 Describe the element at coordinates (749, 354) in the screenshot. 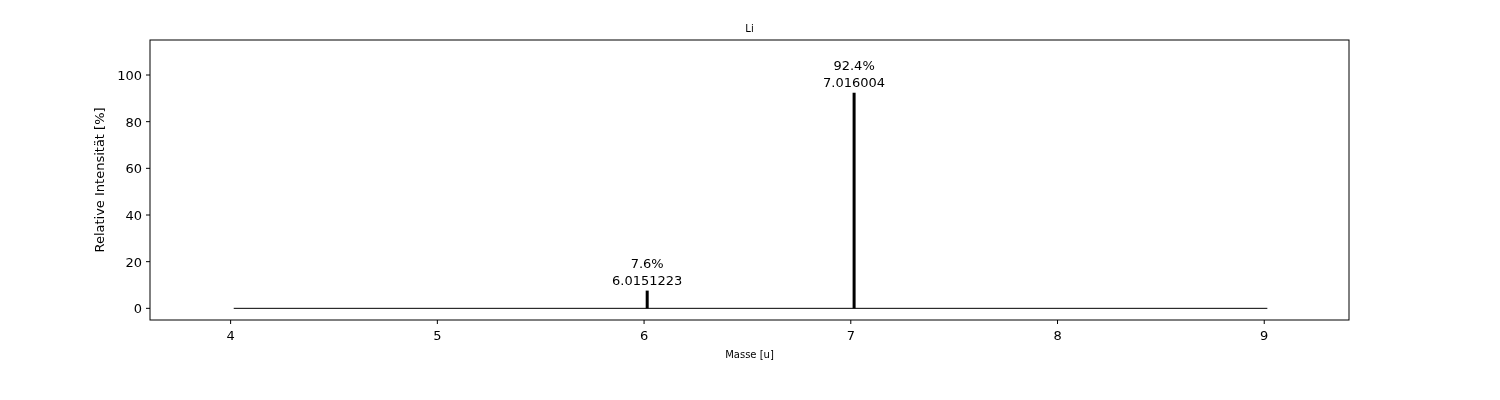

I see `x-axis-title: Masse [u]` at that location.